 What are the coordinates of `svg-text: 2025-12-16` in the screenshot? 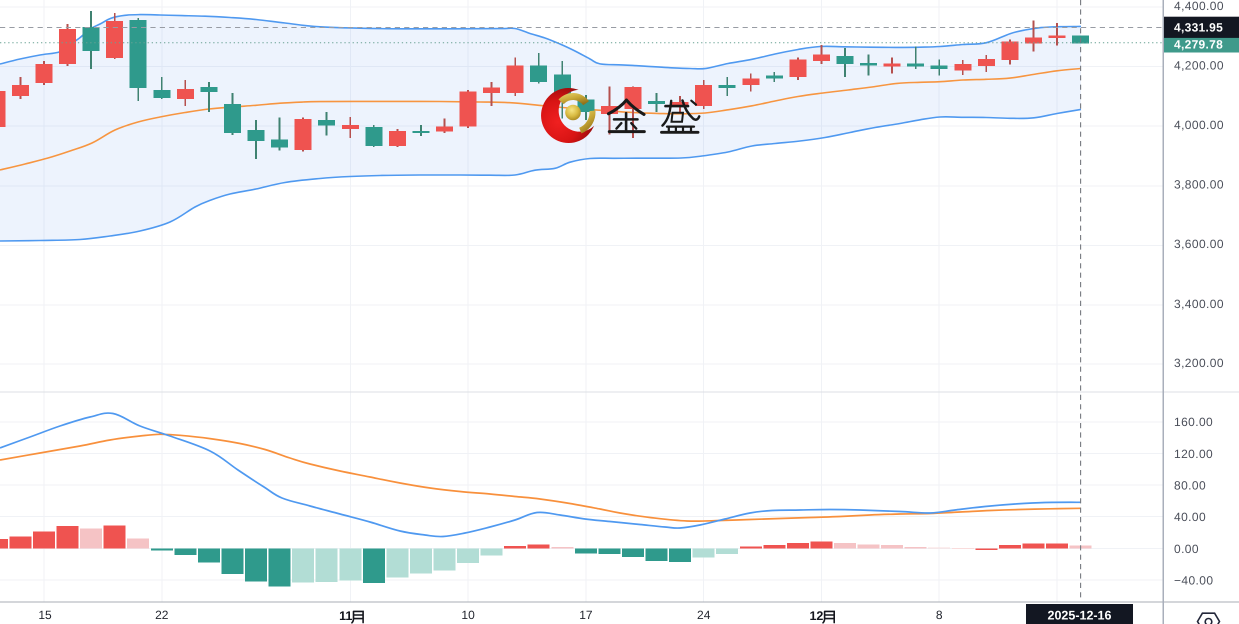 It's located at (1080, 616).